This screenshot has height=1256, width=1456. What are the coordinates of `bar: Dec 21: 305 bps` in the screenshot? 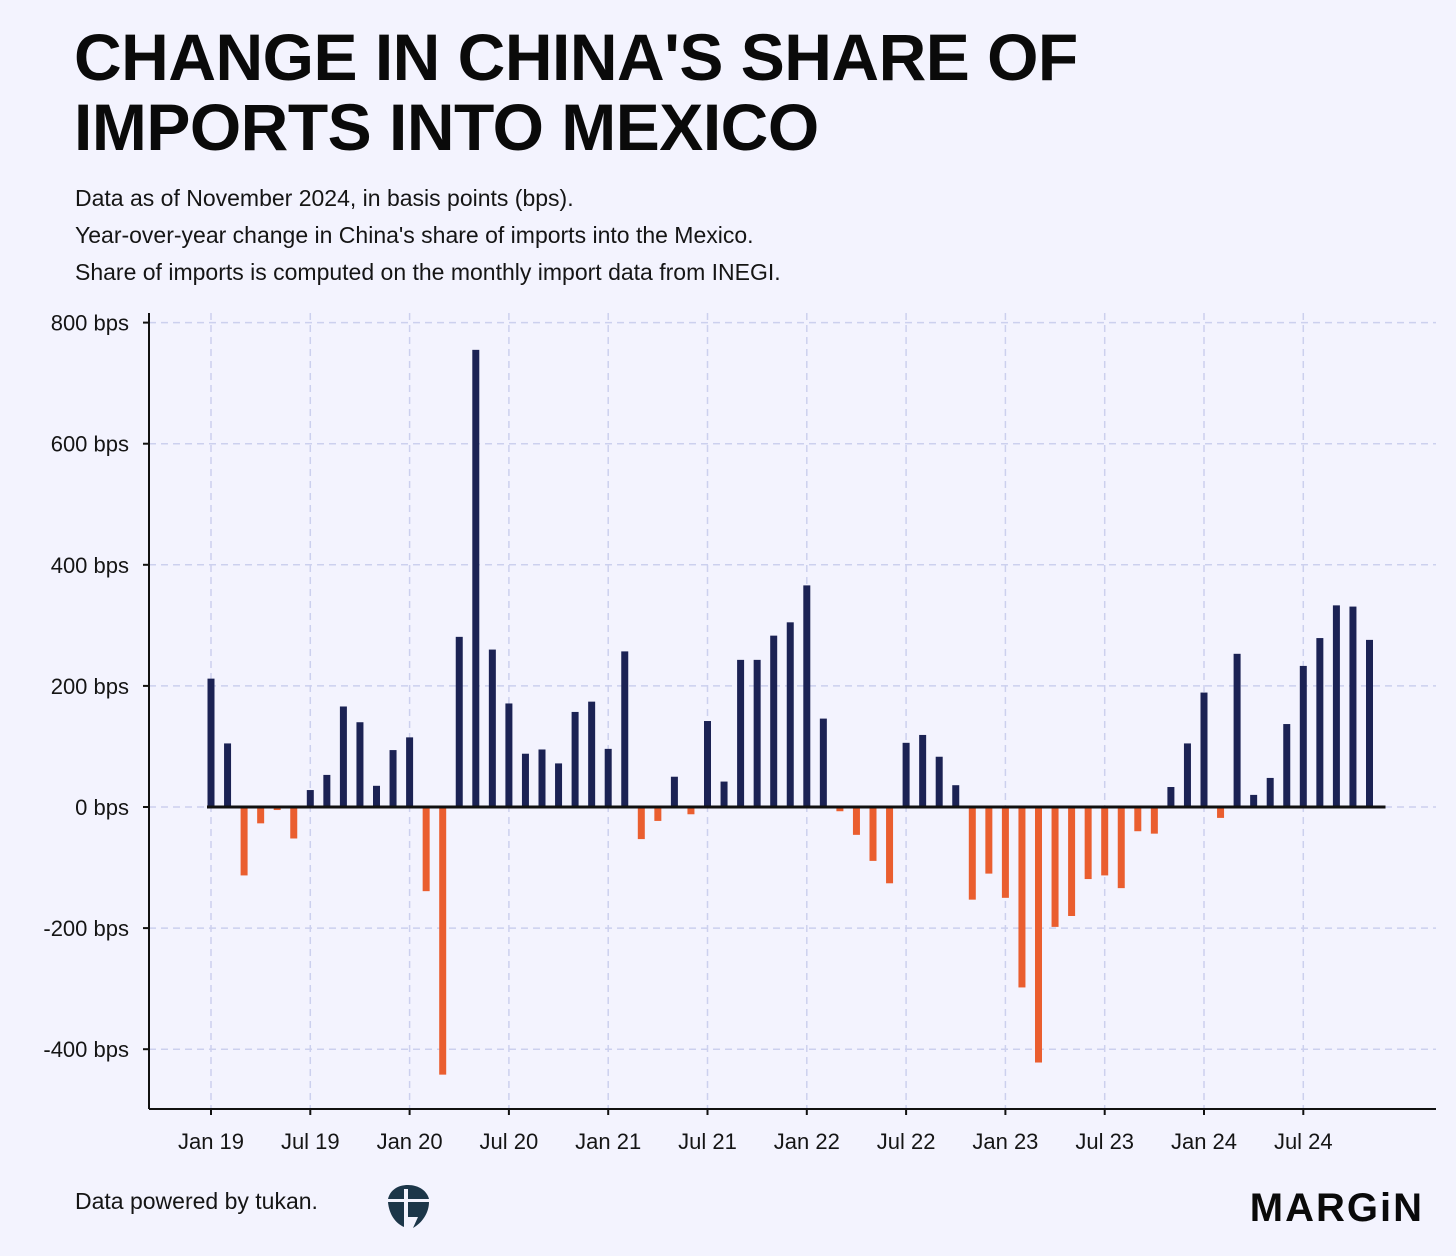 It's located at (790, 714).